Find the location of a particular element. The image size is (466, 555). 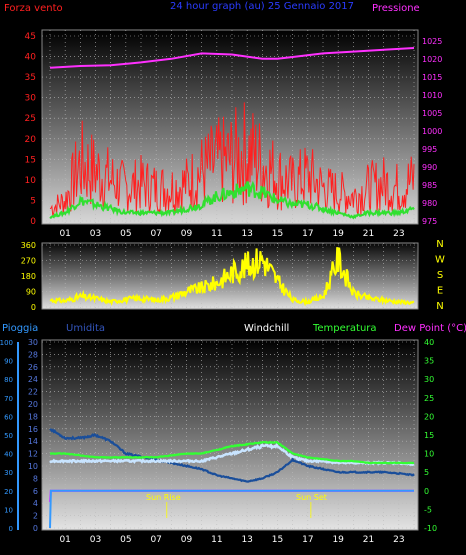

humidity-y-tick: 18 is located at coordinates (33, 416).